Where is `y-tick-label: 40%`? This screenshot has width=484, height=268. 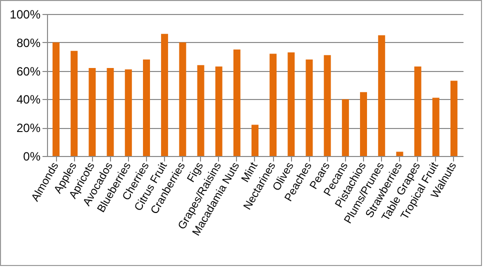 y-tick-label: 40% is located at coordinates (28, 99).